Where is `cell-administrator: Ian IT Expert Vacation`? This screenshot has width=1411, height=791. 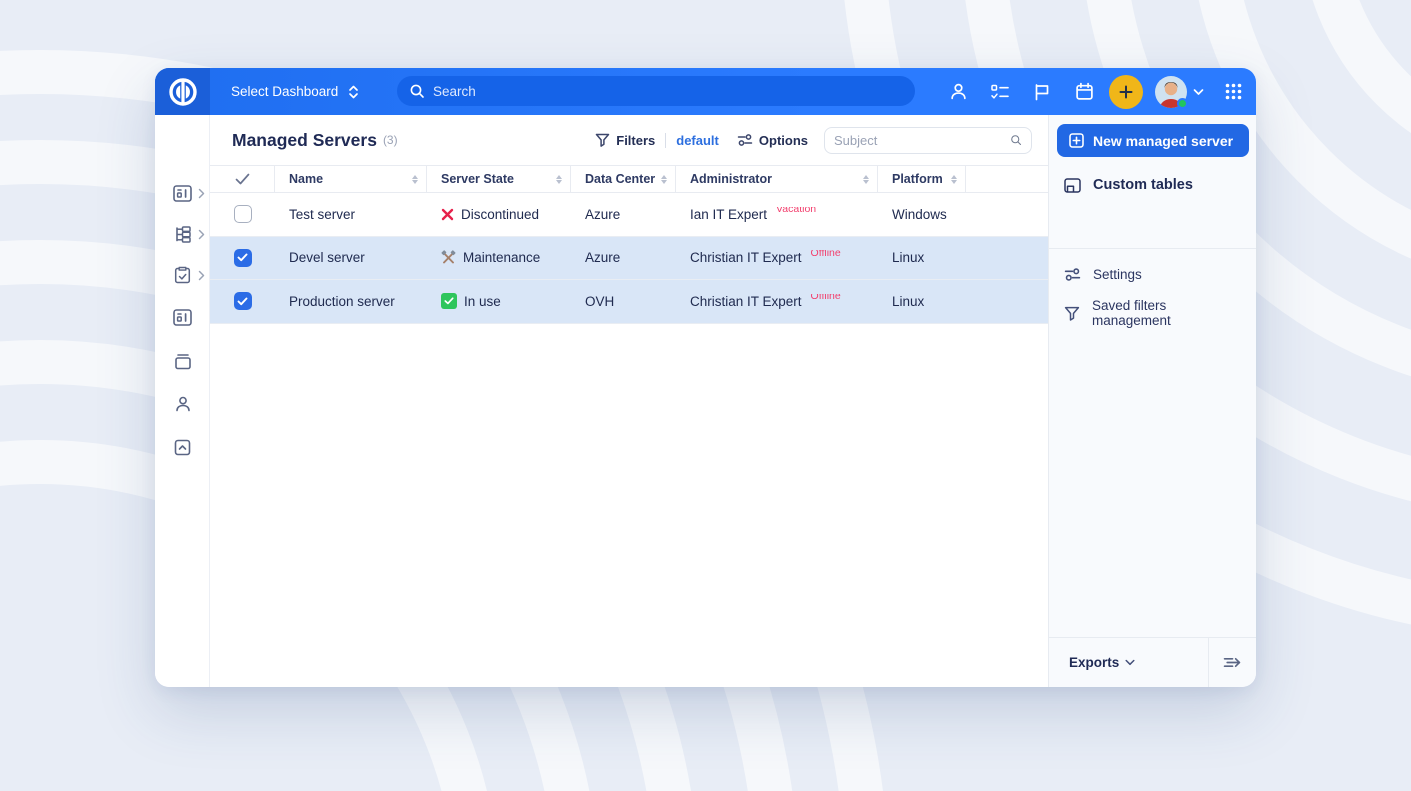
cell-administrator: Ian IT Expert Vacation is located at coordinates (777, 214).